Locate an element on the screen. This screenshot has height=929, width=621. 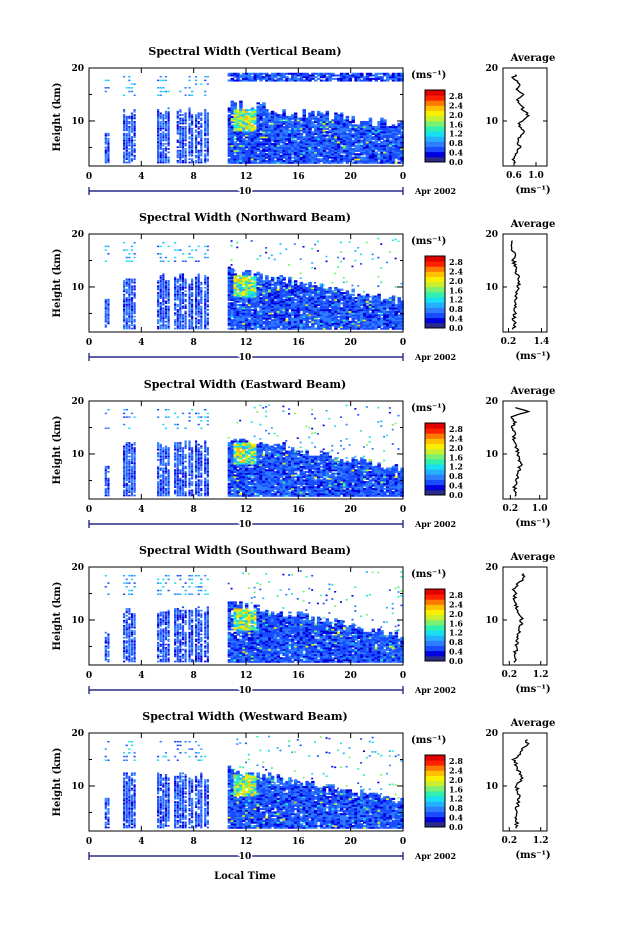
y-tick-label: 20 is located at coordinates (77, 69).